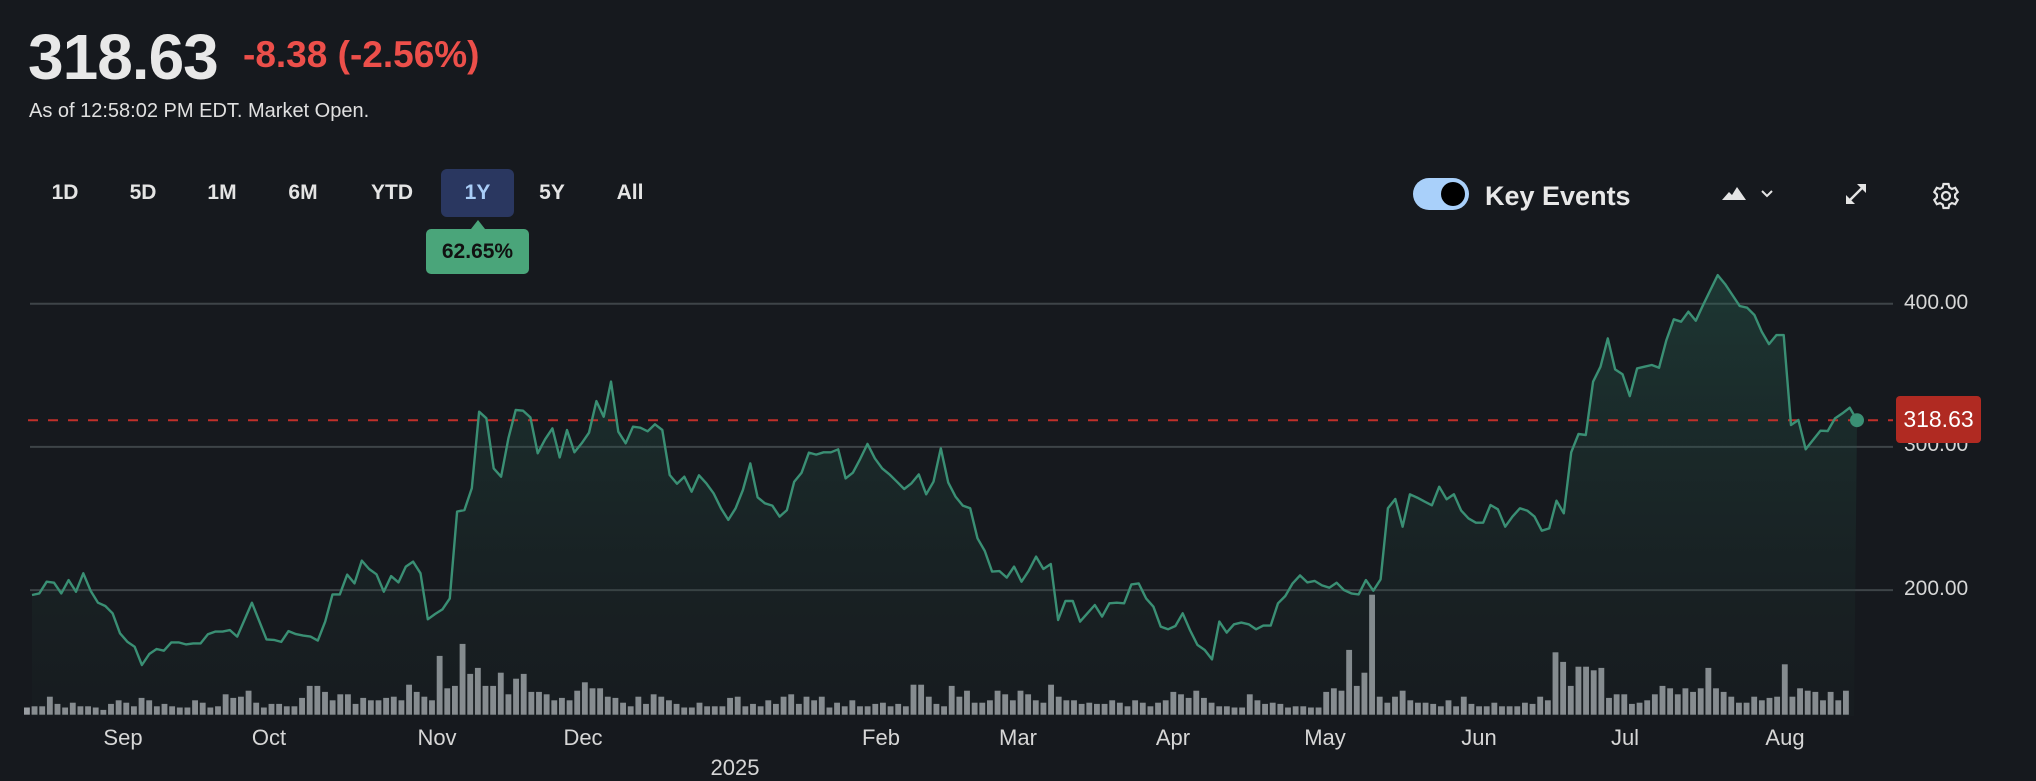  I want to click on range-tab-1y: 1Y, so click(477, 193).